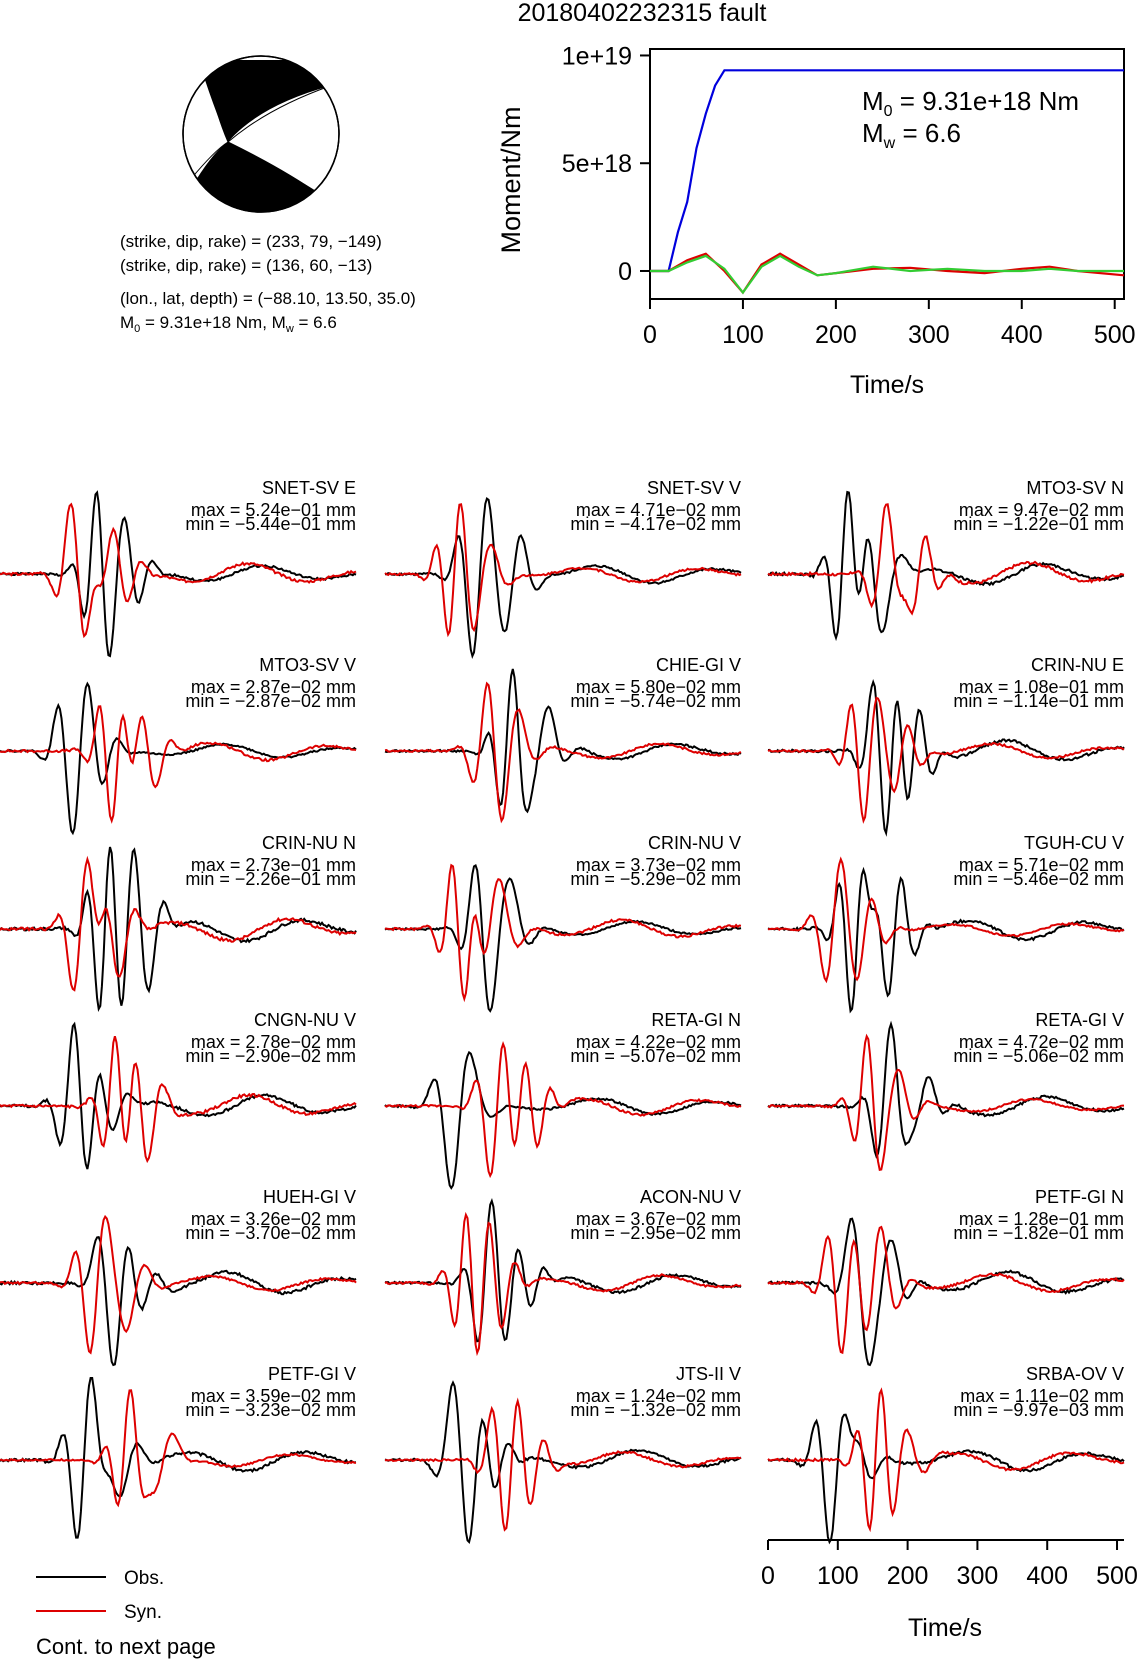 The height and width of the screenshot is (1661, 1139). Describe the element at coordinates (273, 1396) in the screenshot. I see `trace-max-label: max = 3.59e−02 mm` at that location.